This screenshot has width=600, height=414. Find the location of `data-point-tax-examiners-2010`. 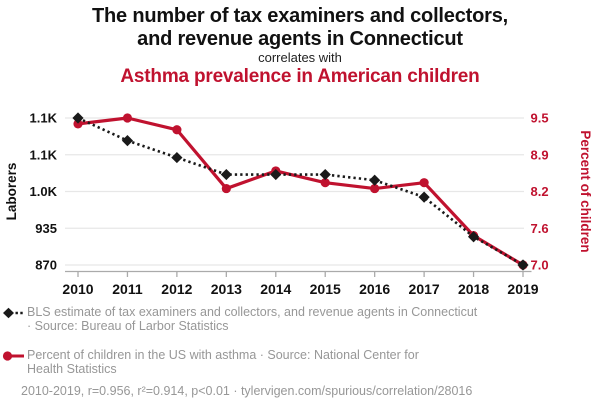

data-point-tax-examiners-2010 is located at coordinates (78, 118).